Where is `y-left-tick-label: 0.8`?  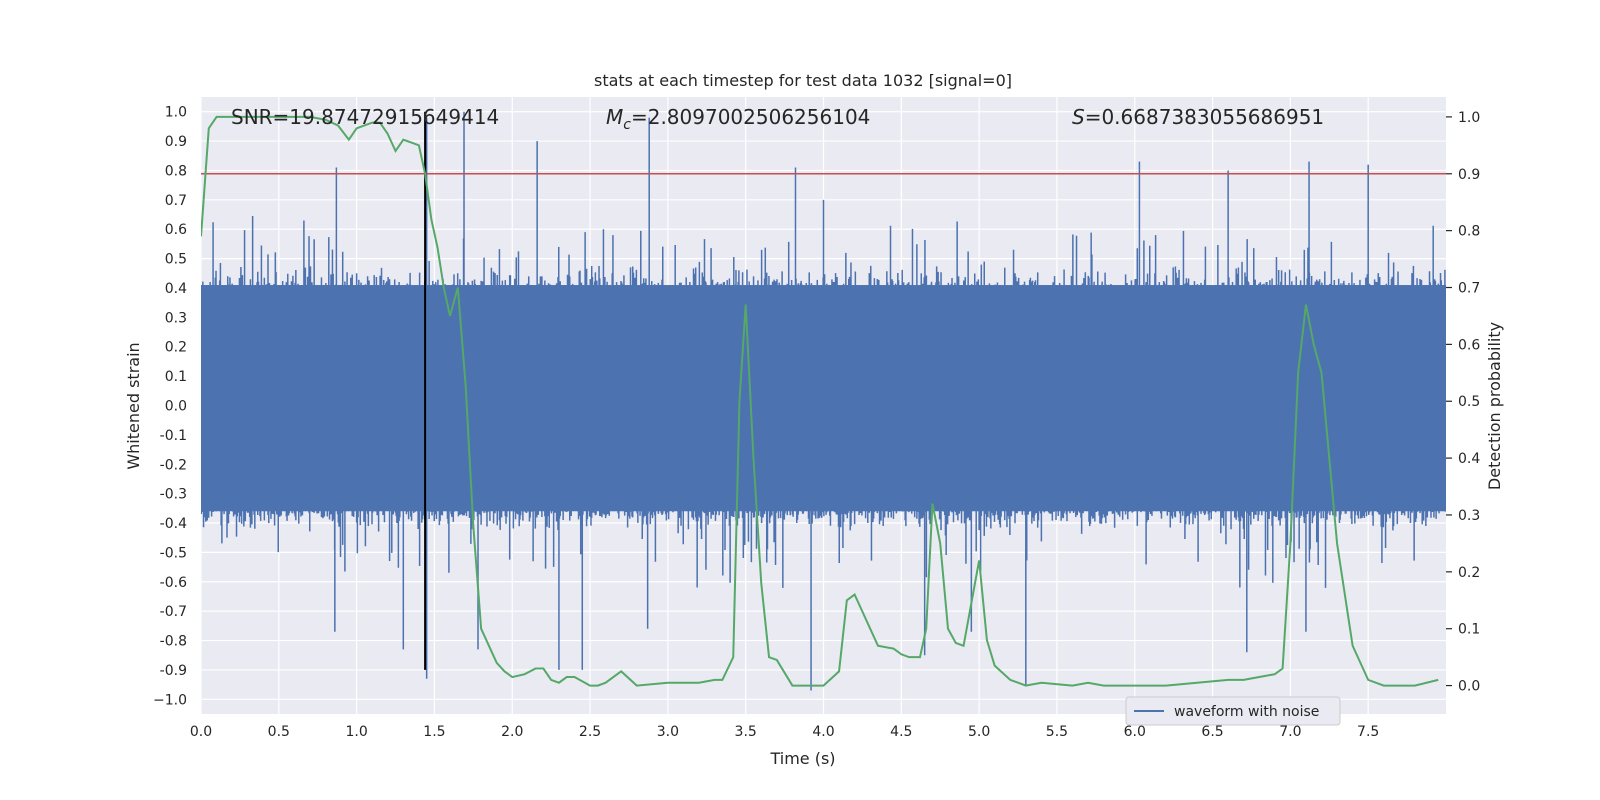
y-left-tick-label: 0.8 is located at coordinates (176, 171).